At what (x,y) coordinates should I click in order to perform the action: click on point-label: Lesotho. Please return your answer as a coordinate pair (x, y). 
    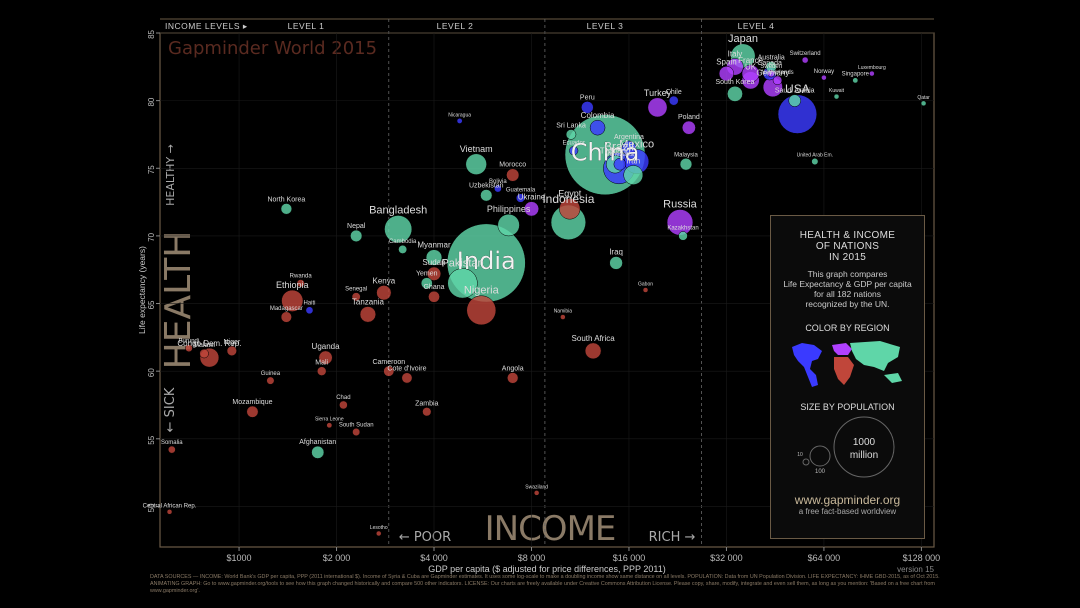
    Looking at the image, I should click on (379, 528).